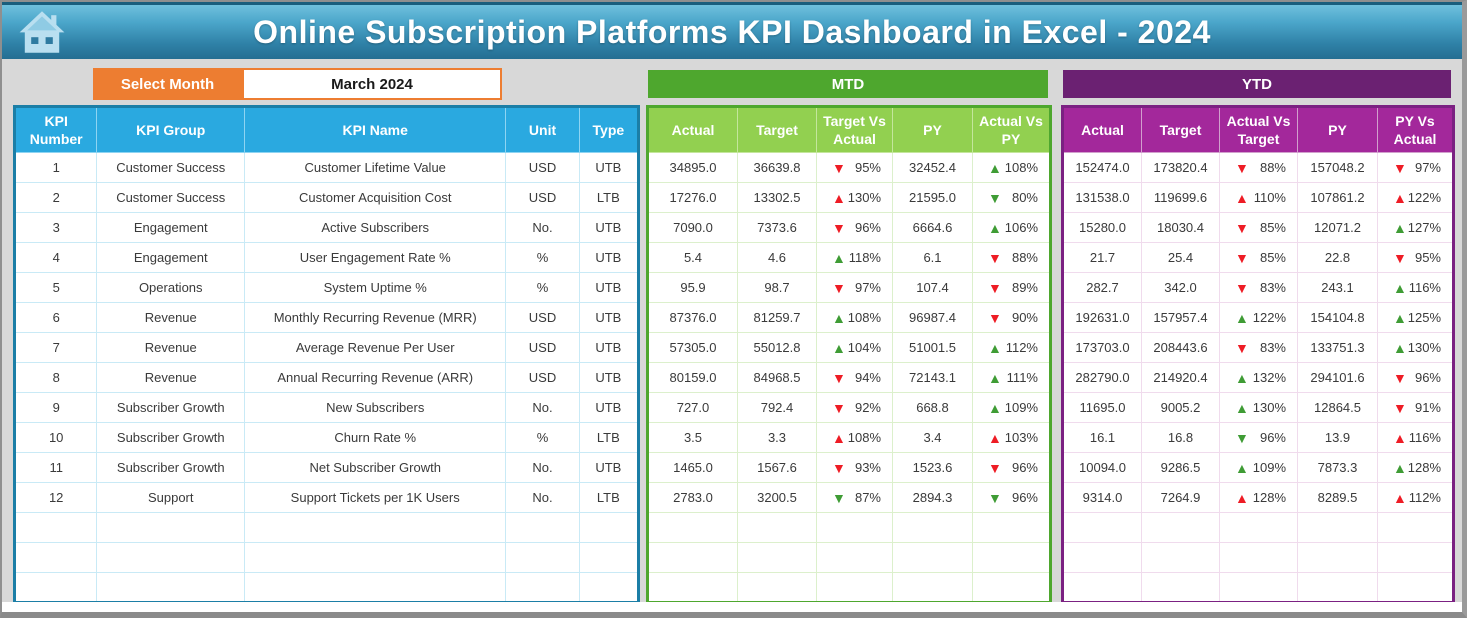 This screenshot has height=618, width=1467. Describe the element at coordinates (864, 437) in the screenshot. I see `percent-value: 108%` at that location.